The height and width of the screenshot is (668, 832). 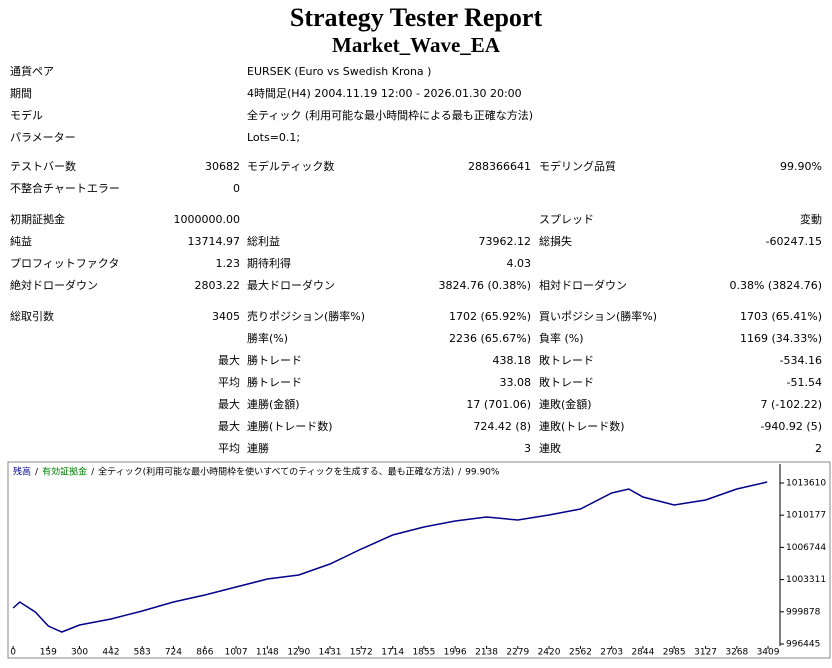 What do you see at coordinates (519, 263) in the screenshot?
I see `stat-value: 4.03` at bounding box center [519, 263].